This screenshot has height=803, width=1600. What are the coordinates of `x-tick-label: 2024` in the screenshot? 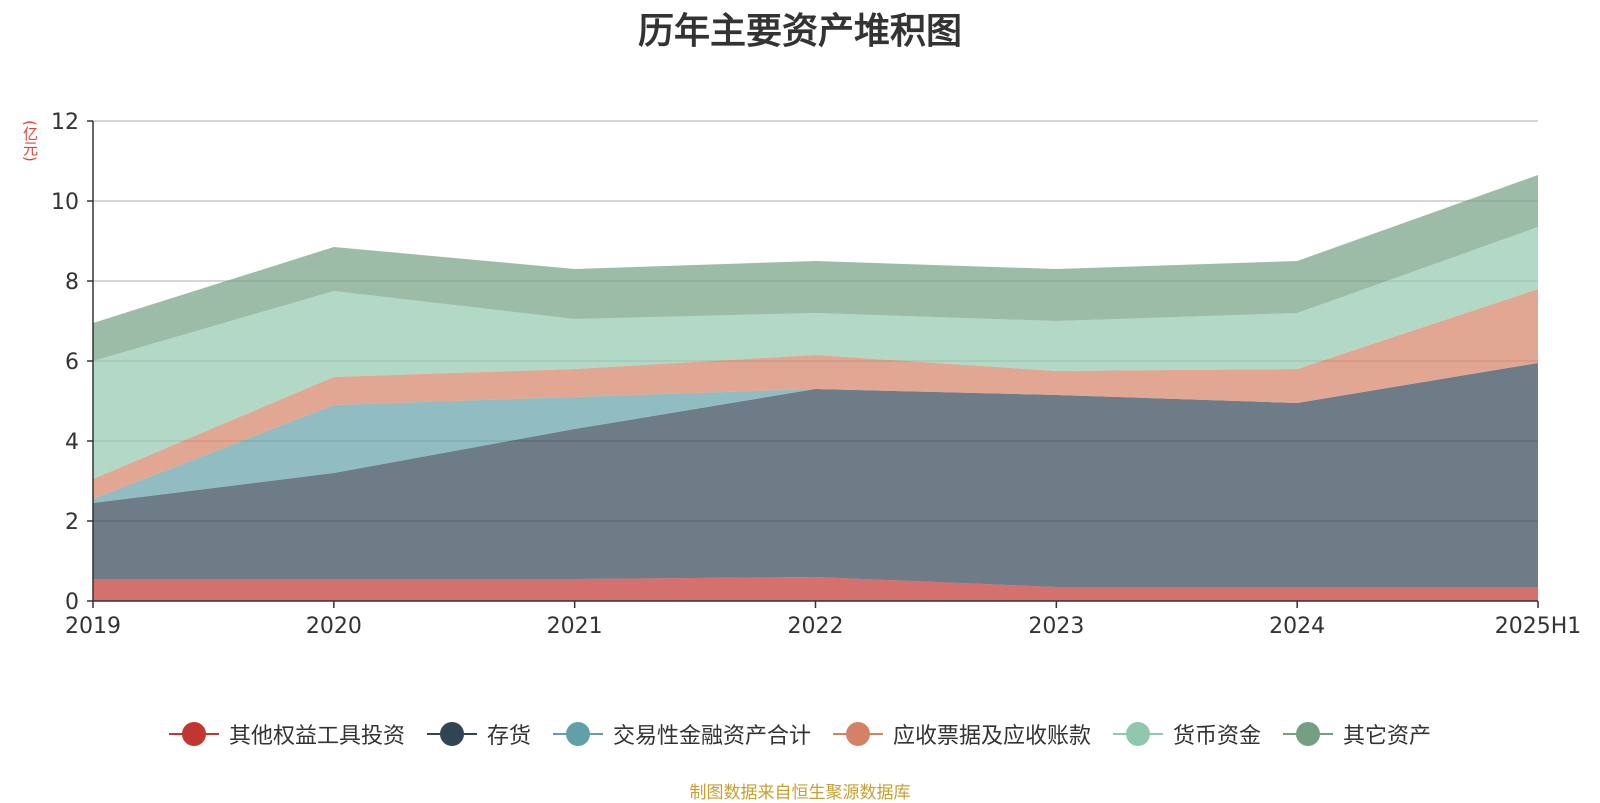 It's located at (1297, 626).